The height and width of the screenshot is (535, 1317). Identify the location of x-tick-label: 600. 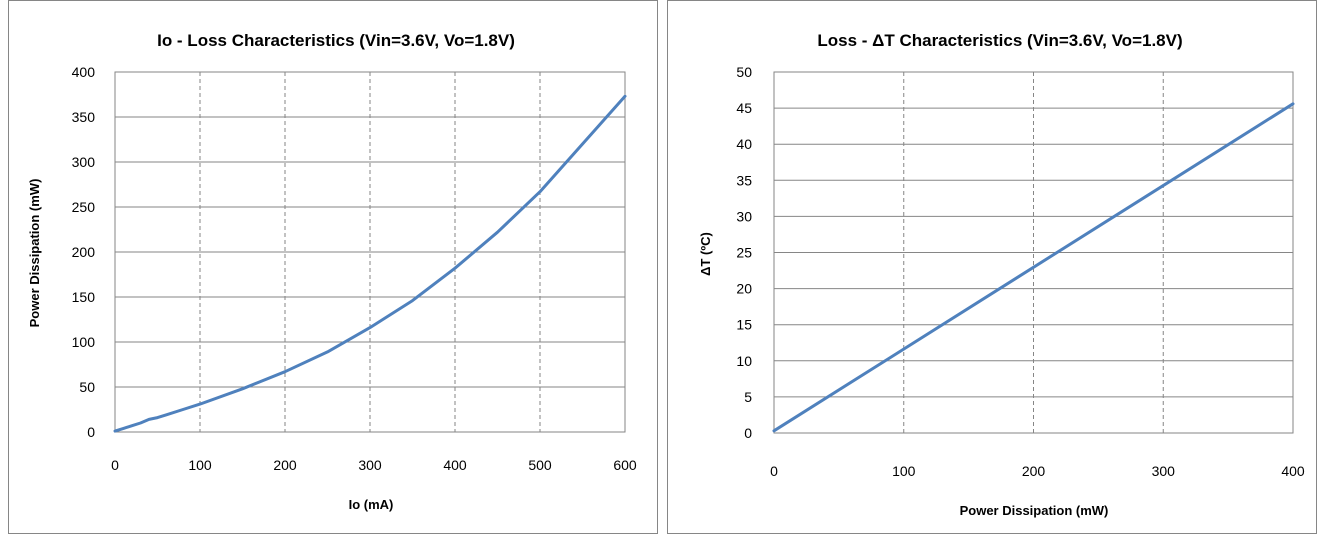
(625, 465).